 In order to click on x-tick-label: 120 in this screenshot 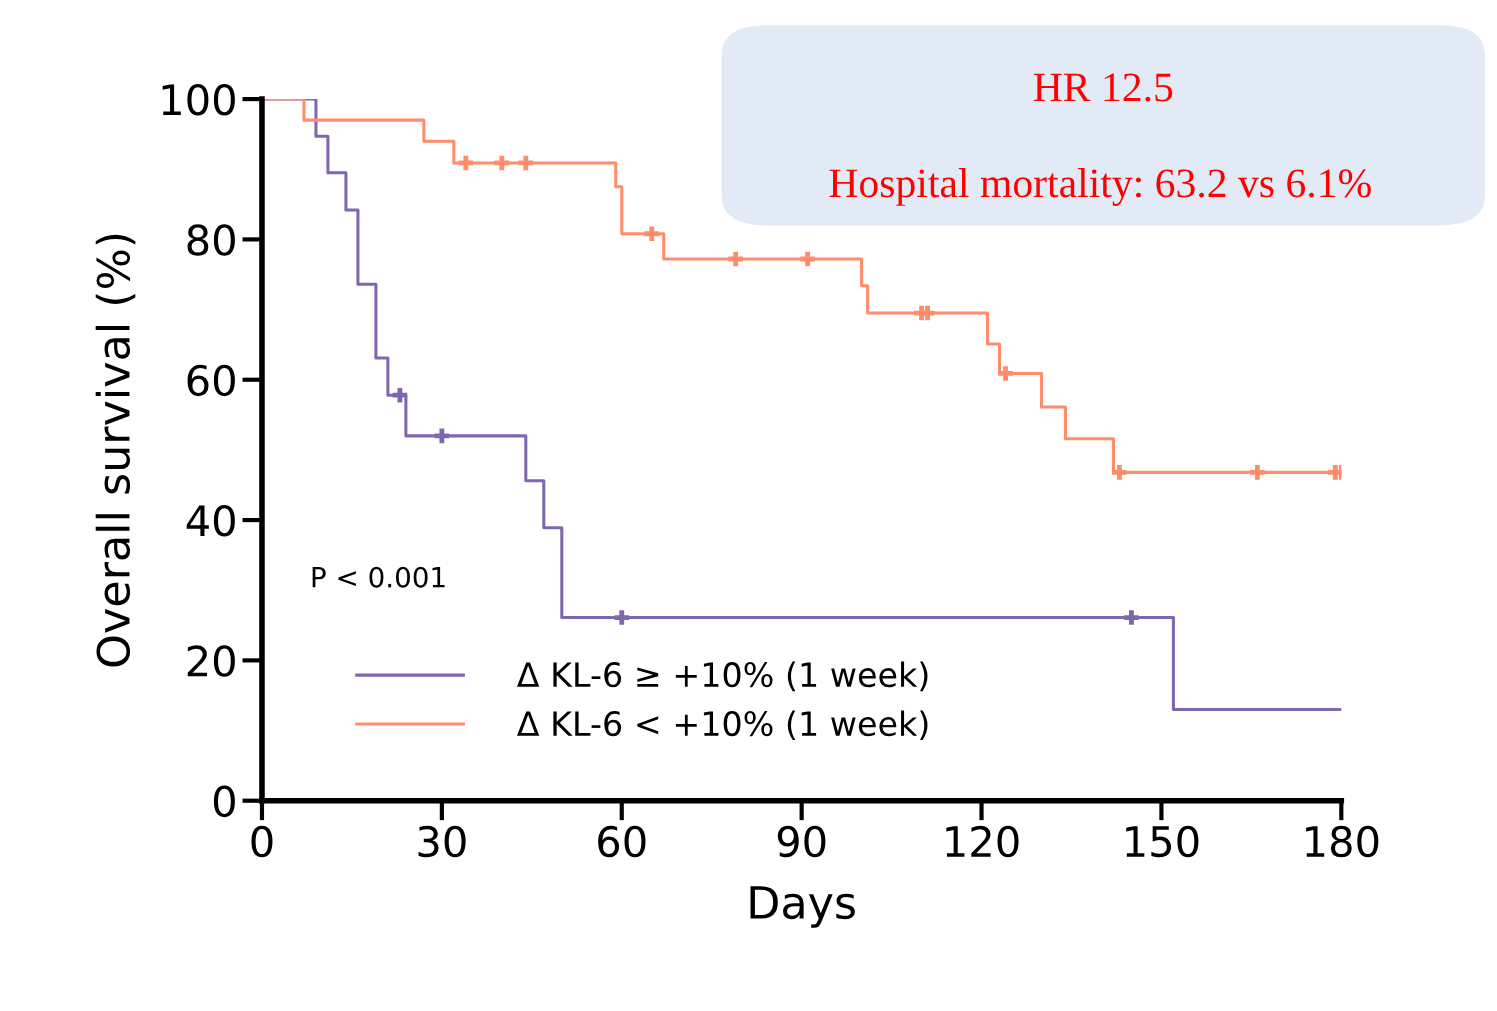, I will do `click(982, 841)`.